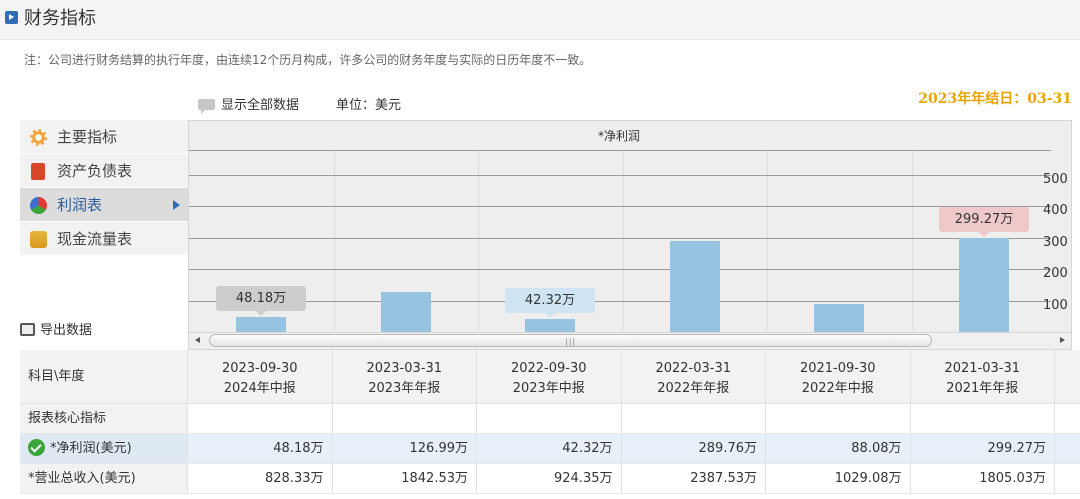  I want to click on menu-item-label: 利润表, so click(80, 205).